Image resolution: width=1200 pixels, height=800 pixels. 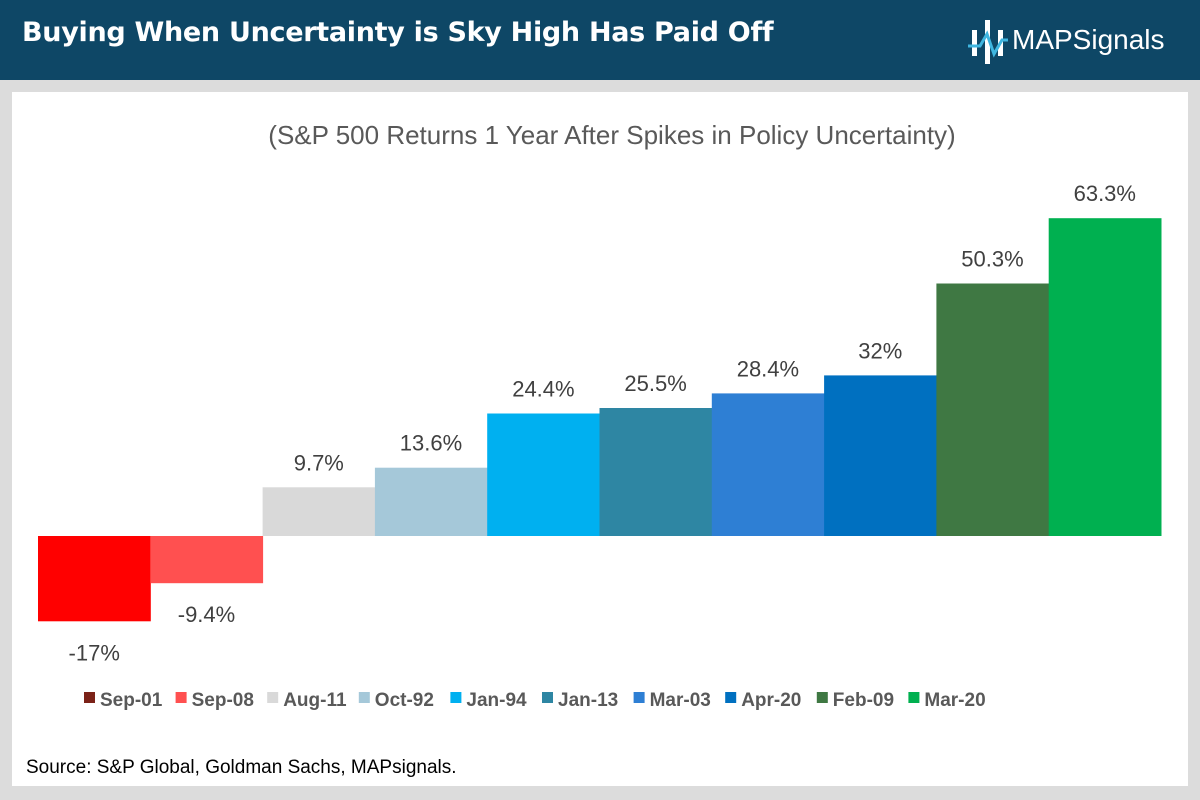 I want to click on legend-item-sep-01: Sep-01, so click(x=123, y=700).